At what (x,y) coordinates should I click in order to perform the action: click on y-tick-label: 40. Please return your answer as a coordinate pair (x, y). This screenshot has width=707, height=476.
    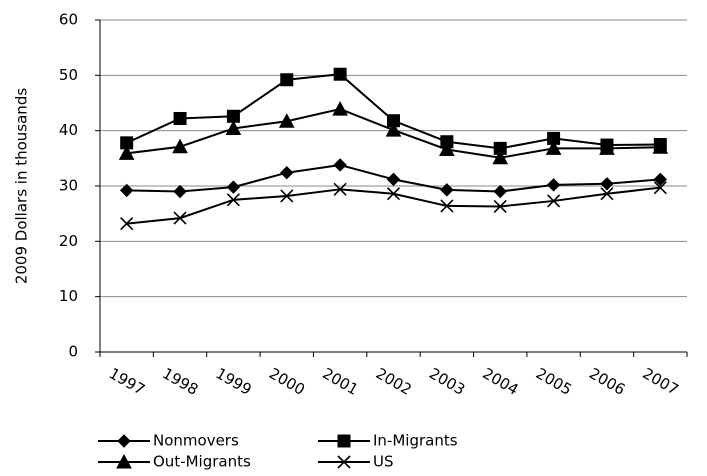
    Looking at the image, I should click on (68, 130).